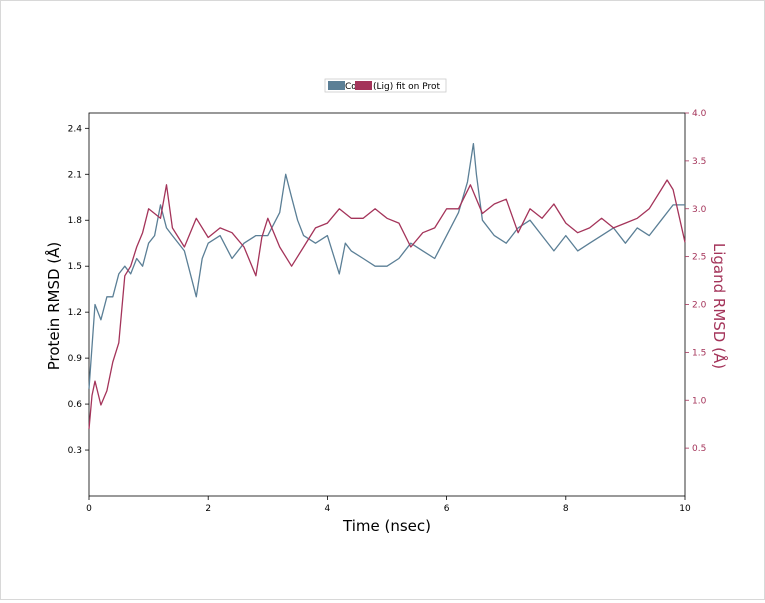  What do you see at coordinates (75, 129) in the screenshot?
I see `y-tick-label: 2.4` at bounding box center [75, 129].